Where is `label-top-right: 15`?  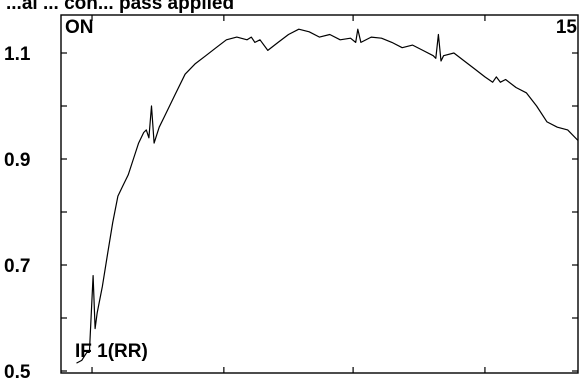
label-top-right: 15 is located at coordinates (567, 27).